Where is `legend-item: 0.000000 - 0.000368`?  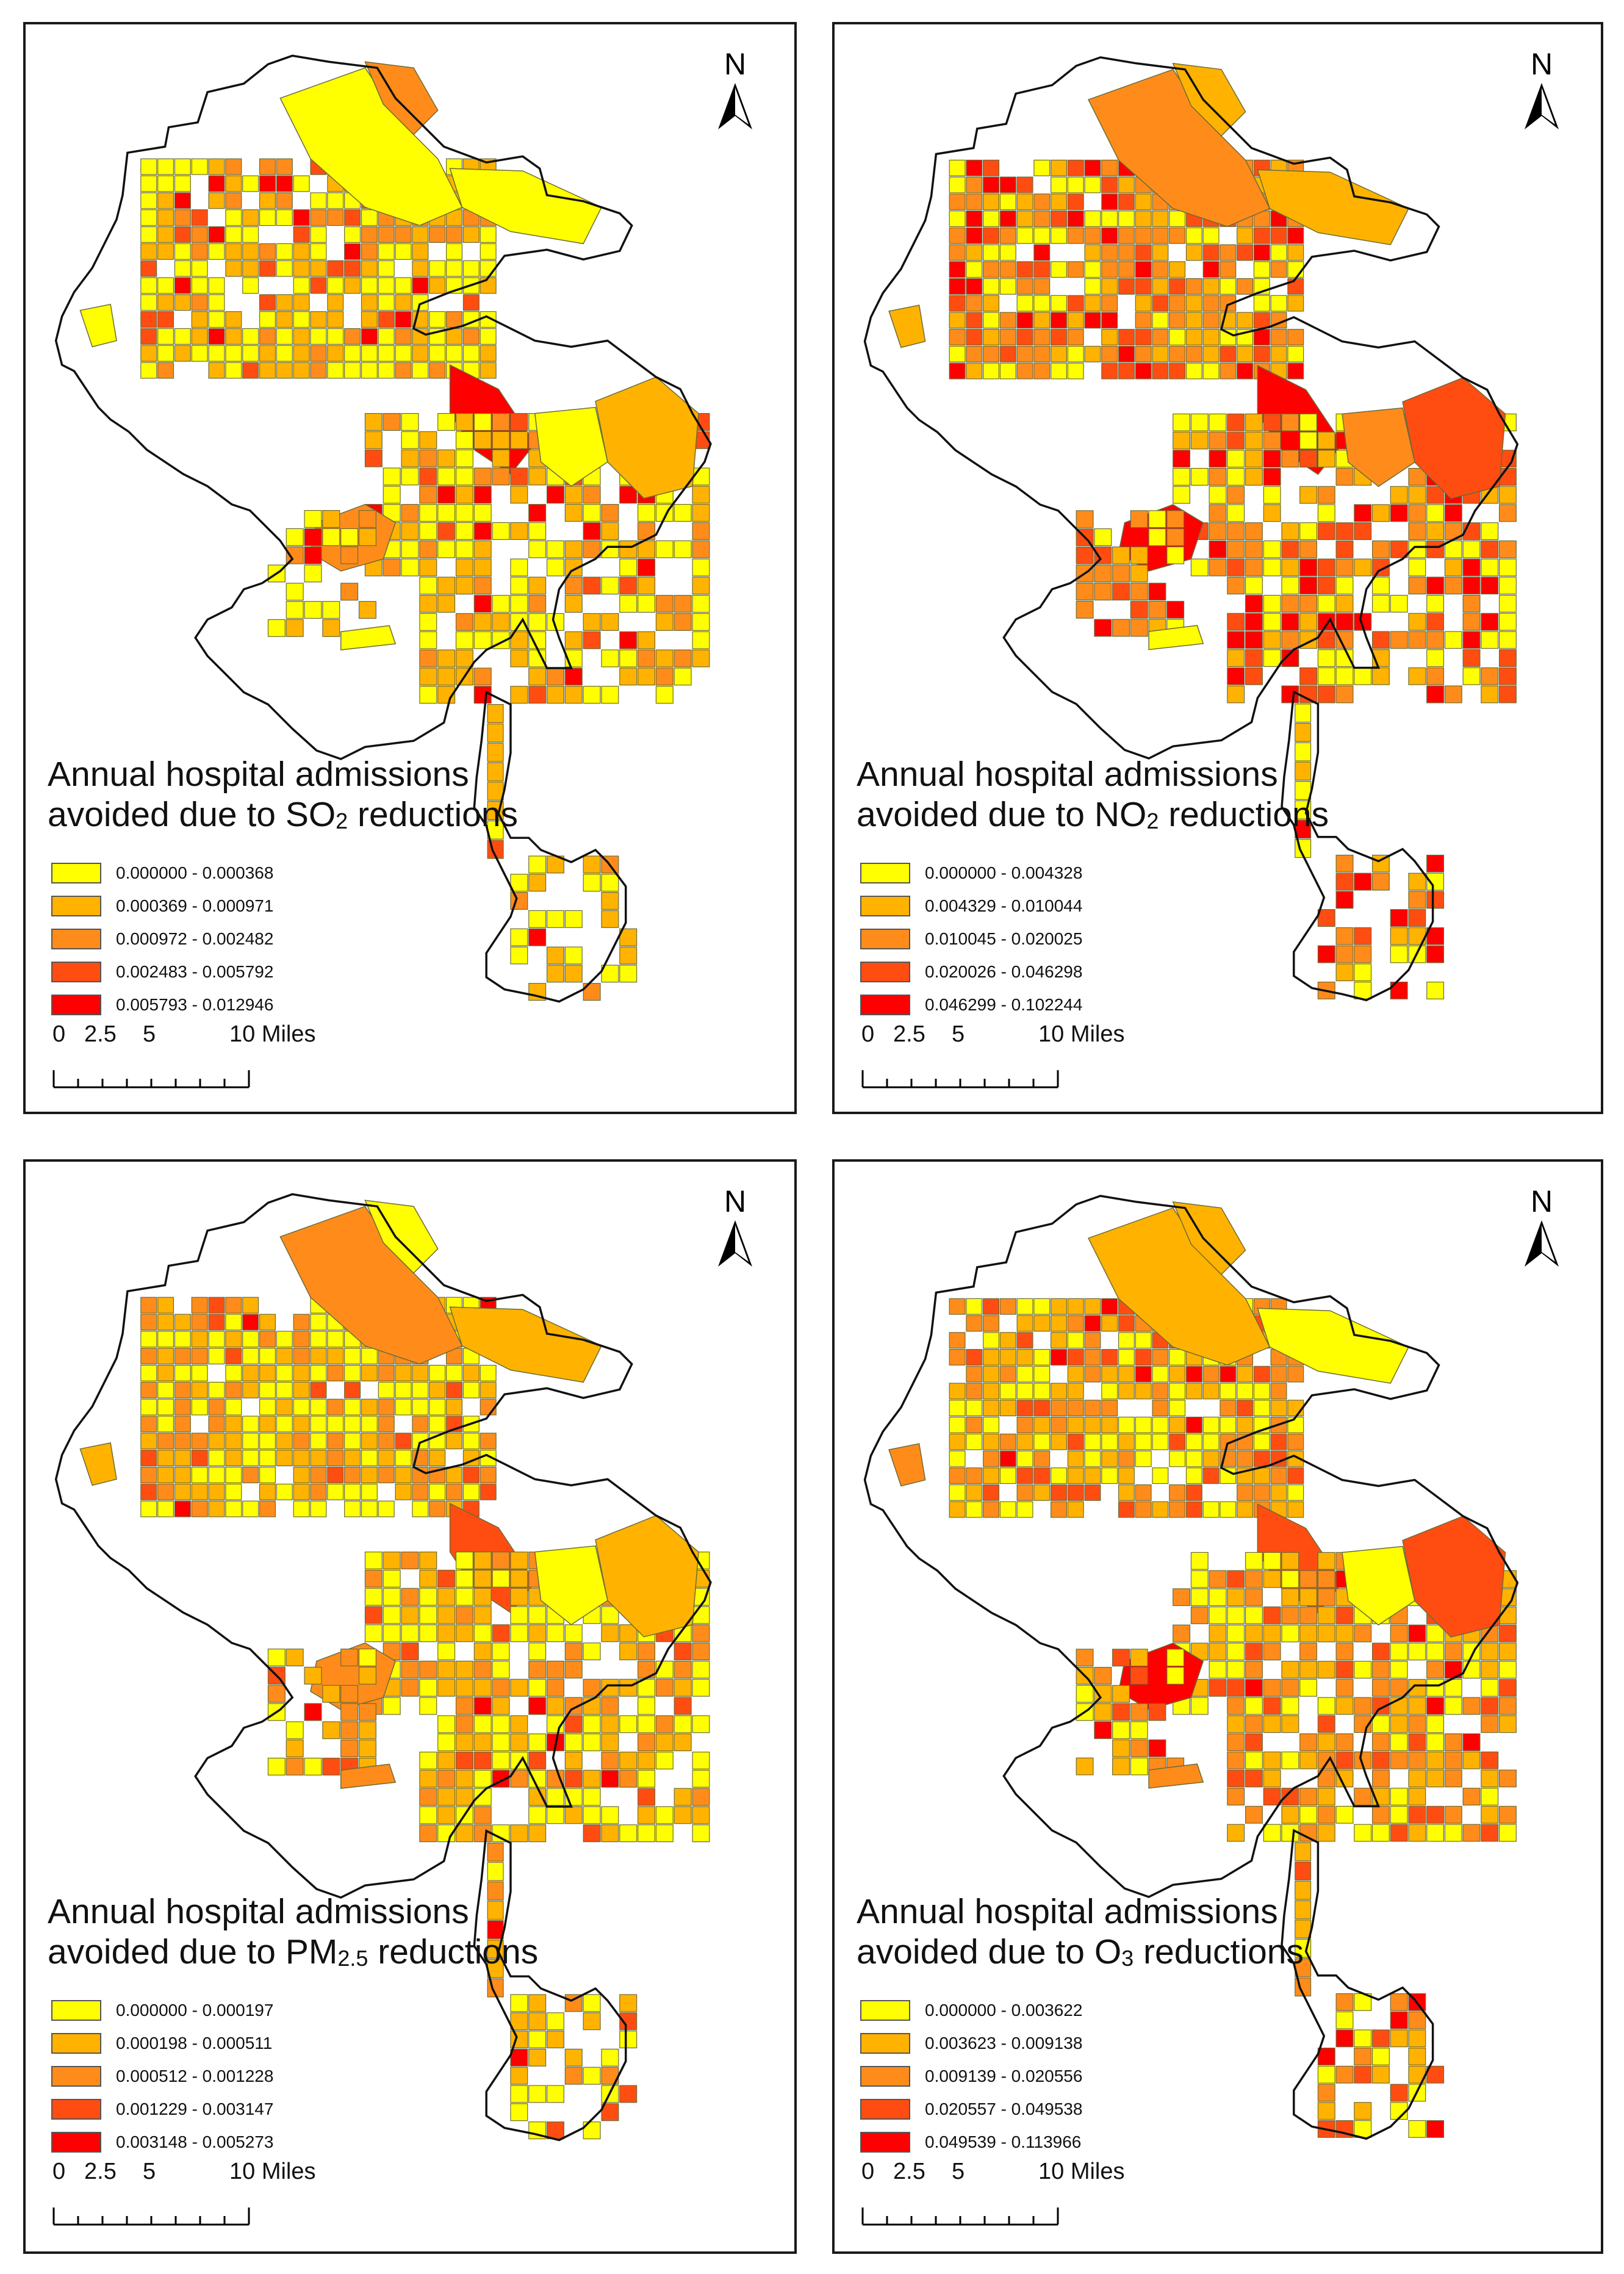 legend-item: 0.000000 - 0.000368 is located at coordinates (162, 873).